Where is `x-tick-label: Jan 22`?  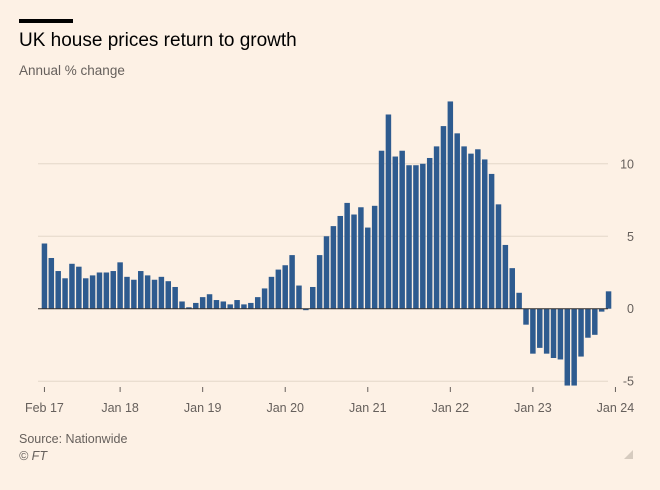
x-tick-label: Jan 22 is located at coordinates (451, 408).